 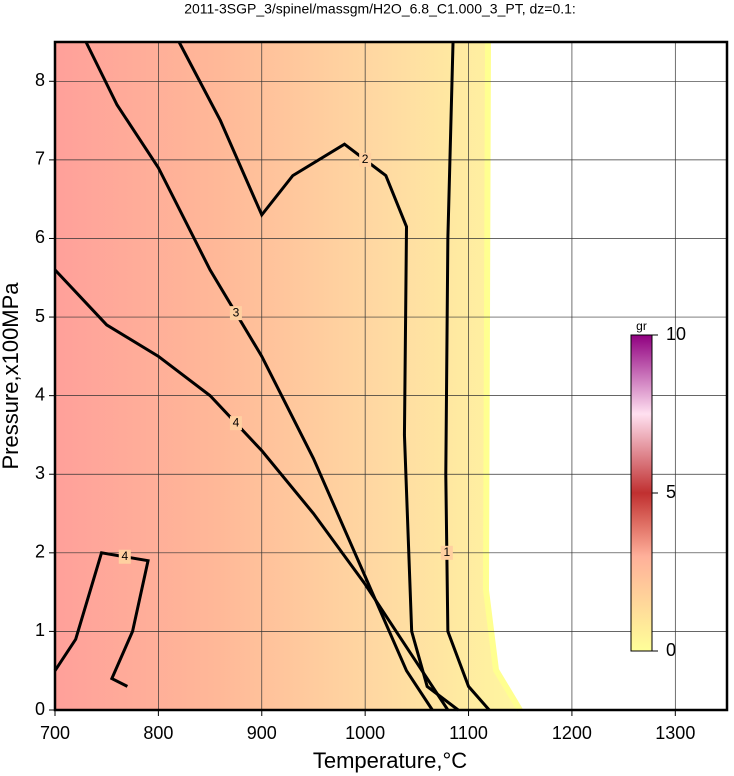 What do you see at coordinates (40, 316) in the screenshot?
I see `y-tick-label: 5` at bounding box center [40, 316].